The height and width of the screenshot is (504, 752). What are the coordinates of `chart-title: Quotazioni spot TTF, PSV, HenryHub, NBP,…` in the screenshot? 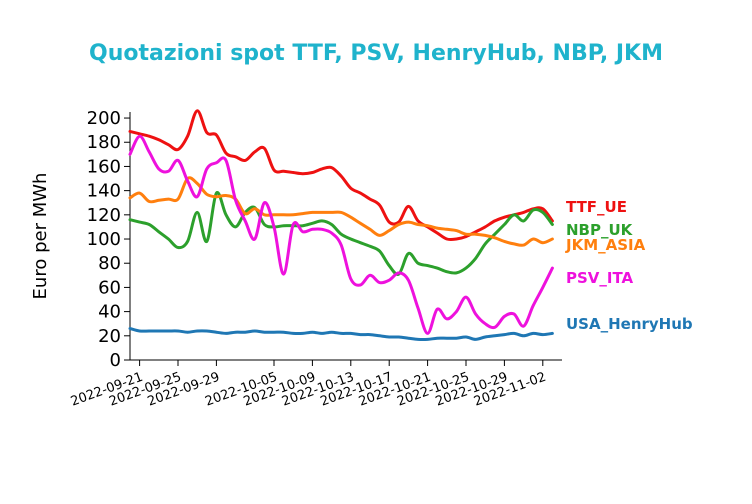 It's located at (376, 53).